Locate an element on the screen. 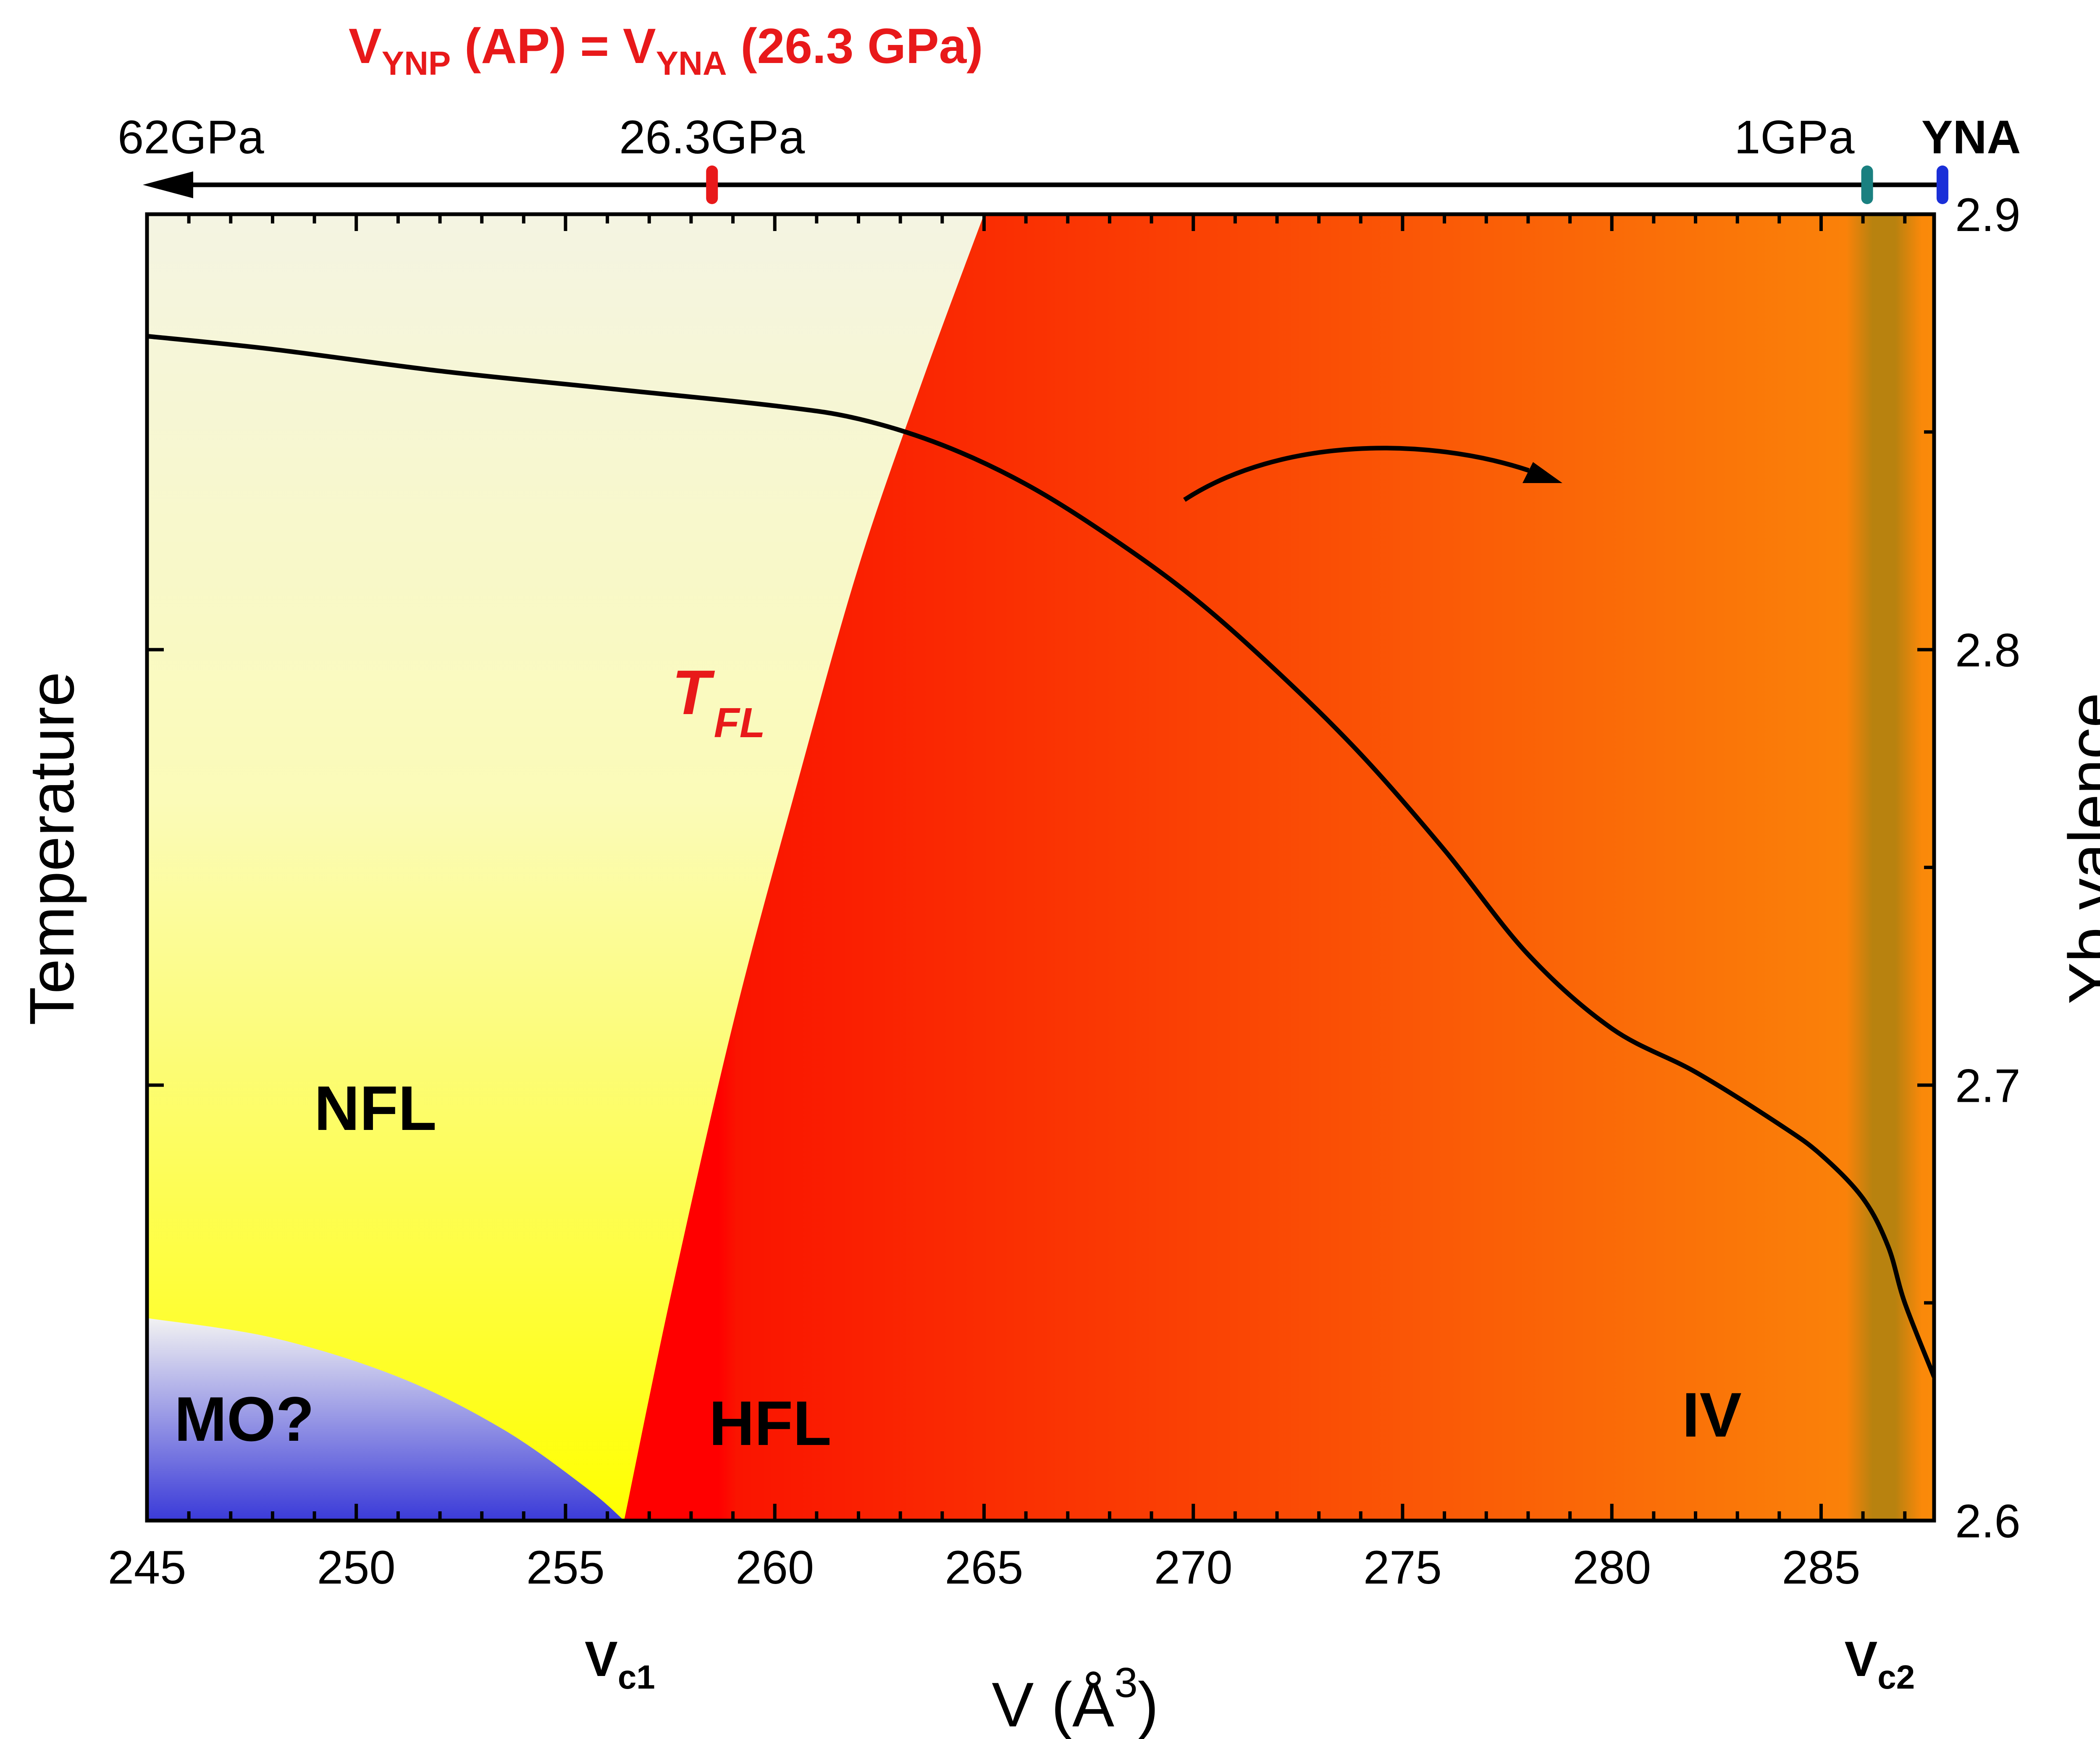 The height and width of the screenshot is (1739, 2100). region-label-nfl: NFL is located at coordinates (375, 1108).